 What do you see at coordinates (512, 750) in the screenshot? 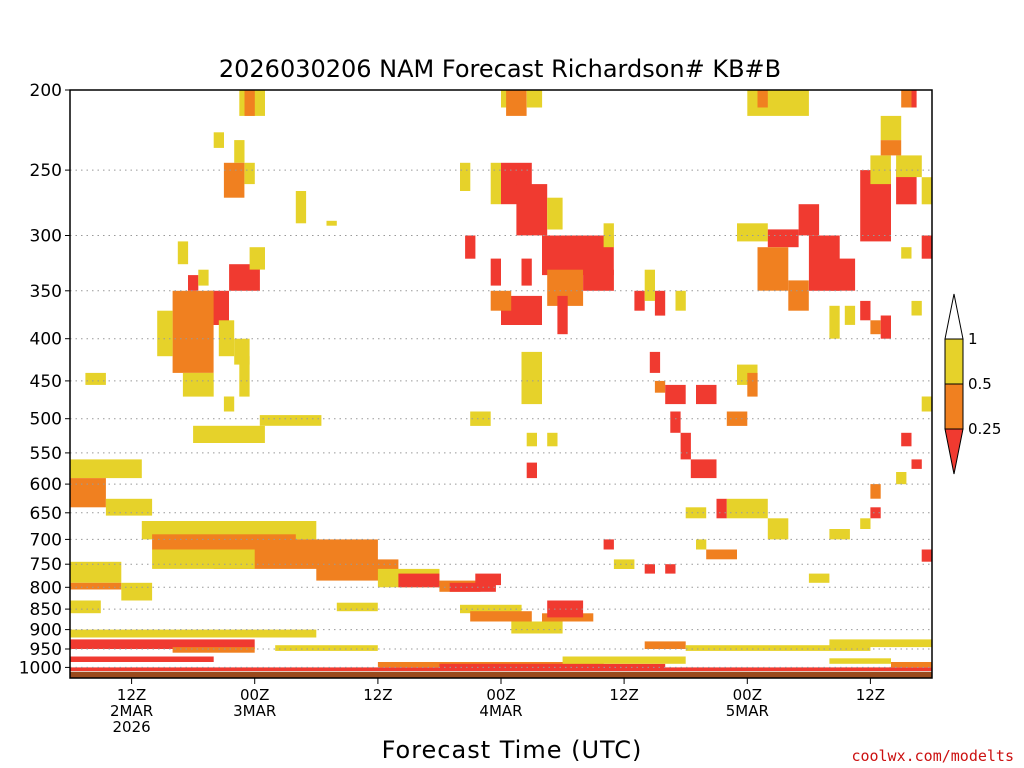
I see `x-axis-label: Forecast Time (UTC)` at bounding box center [512, 750].